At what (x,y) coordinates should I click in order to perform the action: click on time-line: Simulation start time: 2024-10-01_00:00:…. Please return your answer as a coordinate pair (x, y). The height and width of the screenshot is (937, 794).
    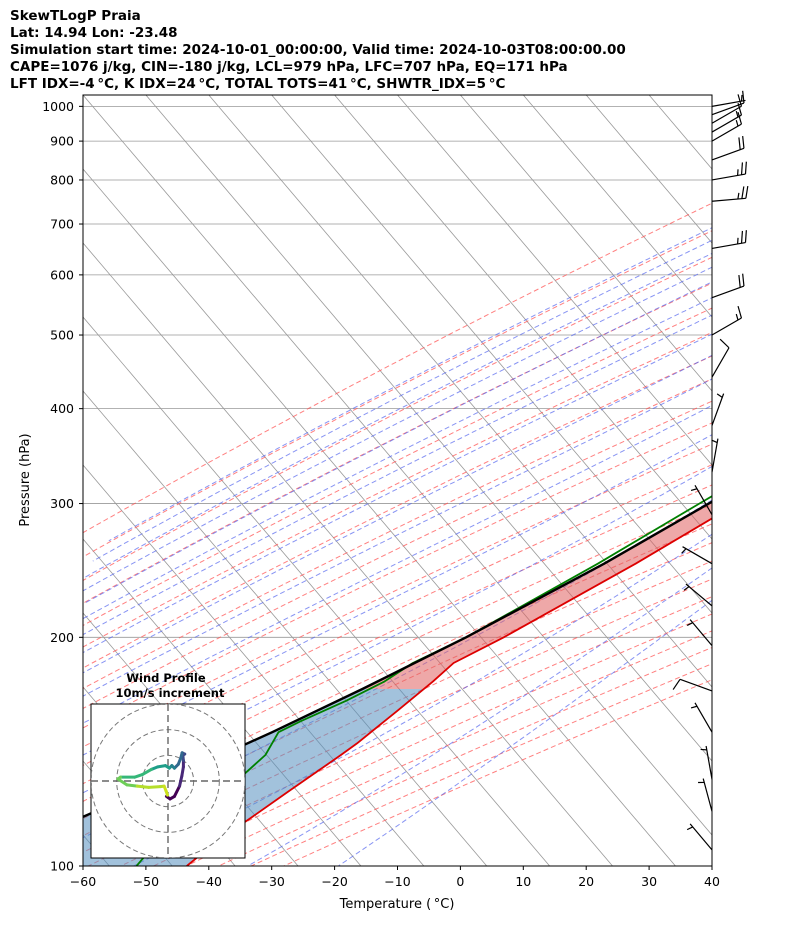
    Looking at the image, I should click on (318, 50).